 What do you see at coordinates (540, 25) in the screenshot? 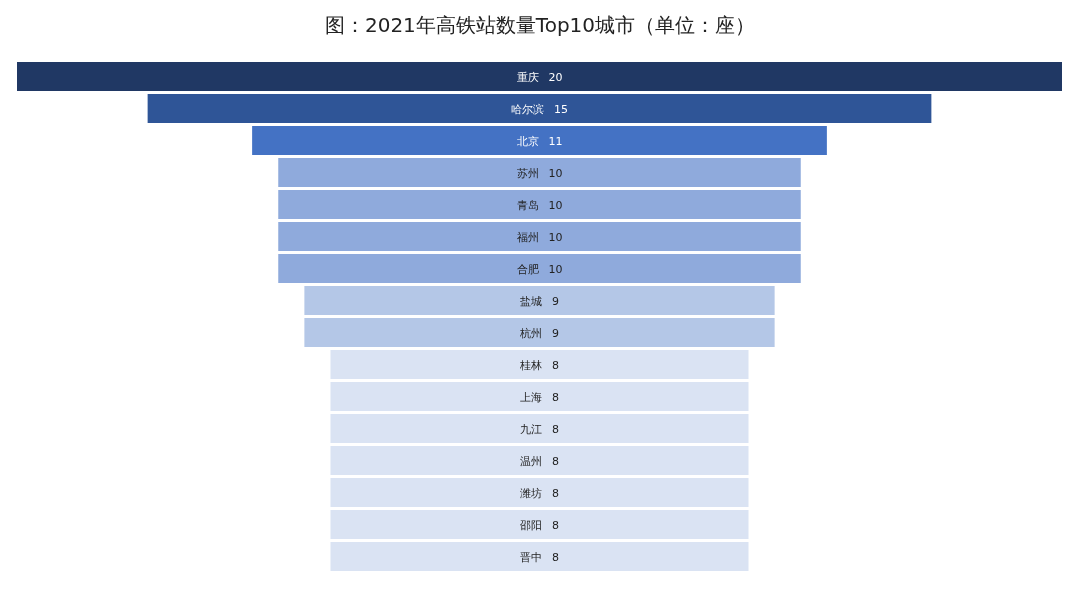
I see `title: 图：2021年高铁站数量Top10城市（单位：座）` at bounding box center [540, 25].